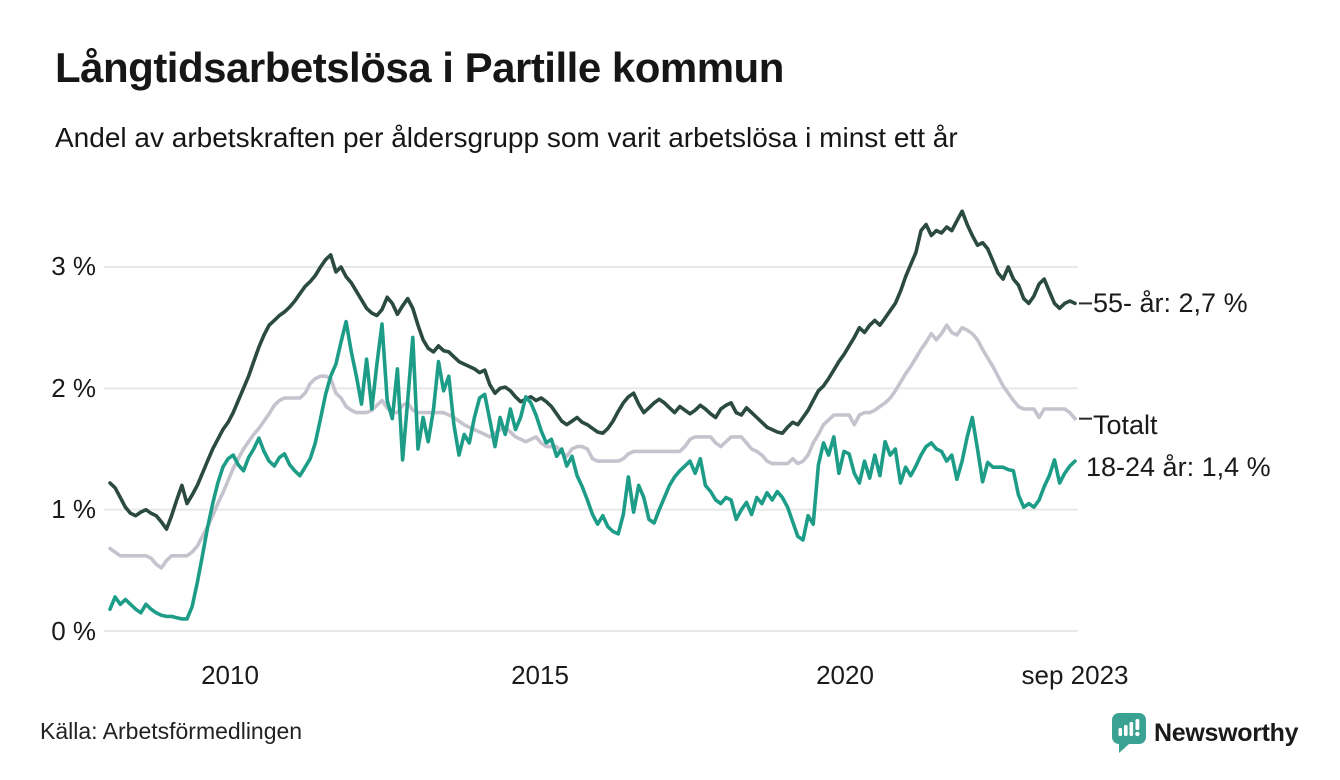 The height and width of the screenshot is (780, 1340). What do you see at coordinates (171, 731) in the screenshot?
I see `source-note: Källa: Arbetsförmedlingen` at bounding box center [171, 731].